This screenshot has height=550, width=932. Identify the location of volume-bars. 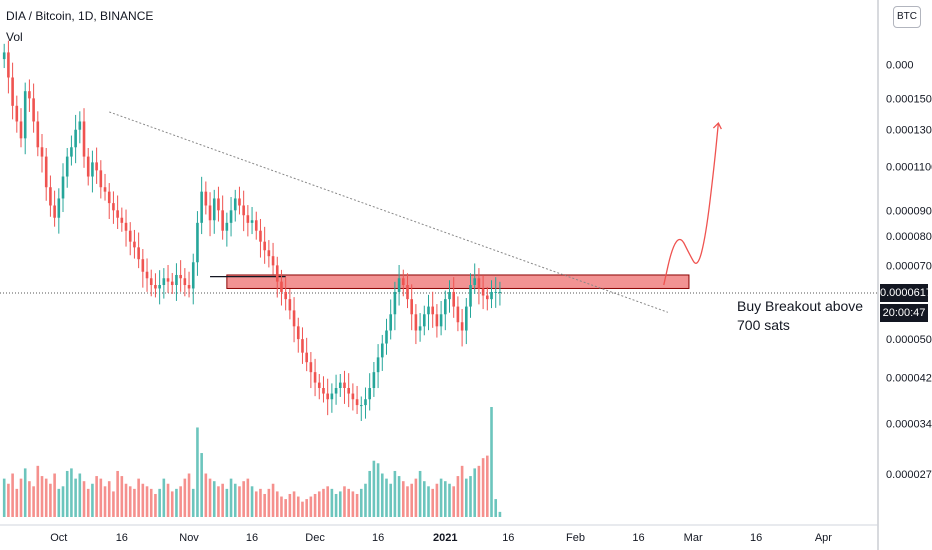
(252, 462).